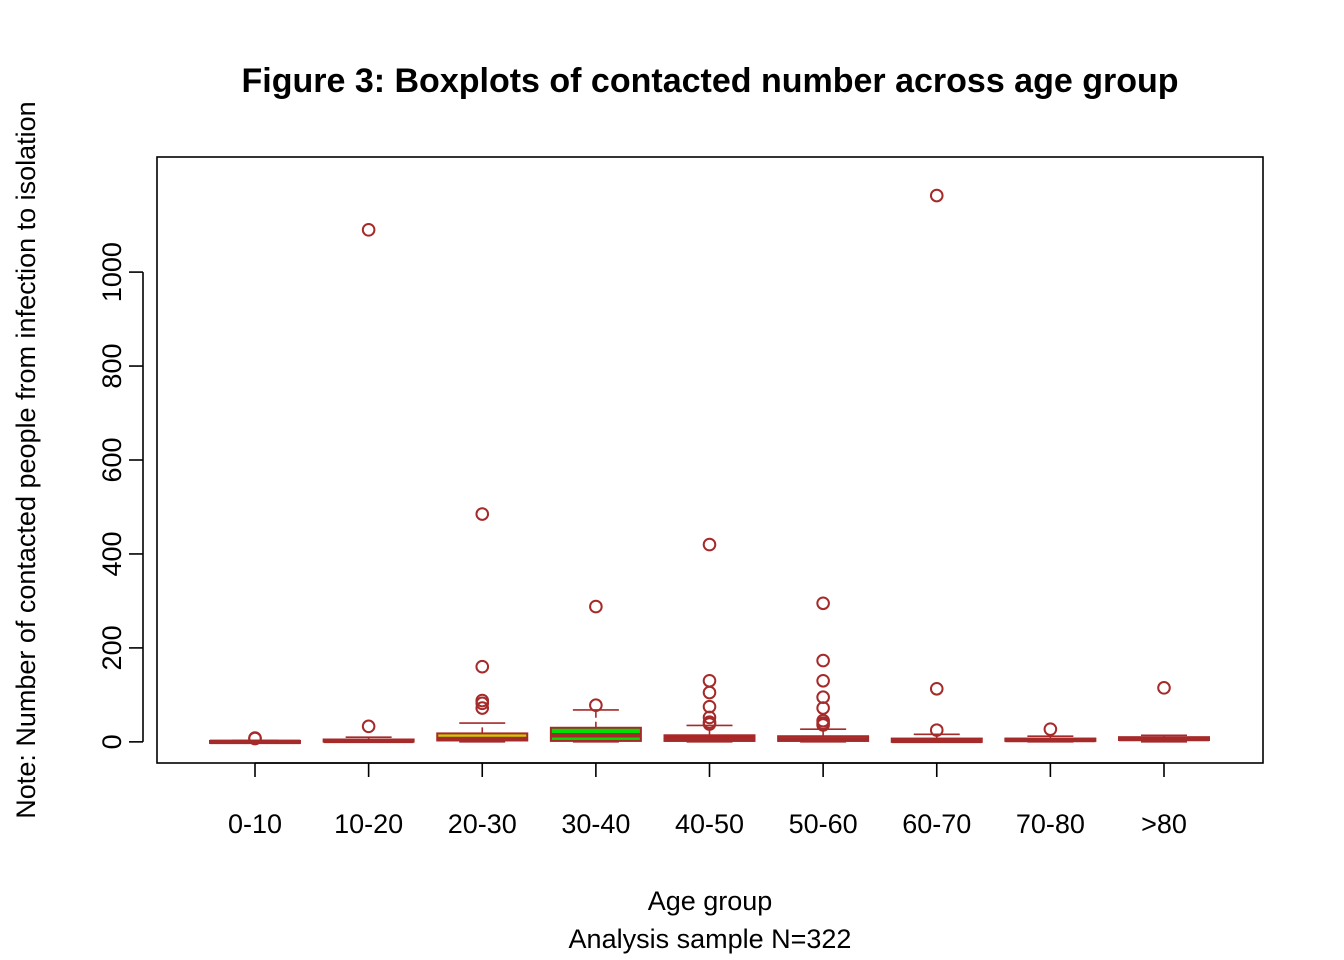 The width and height of the screenshot is (1344, 960). Describe the element at coordinates (112, 272) in the screenshot. I see `y-tick-label: 1000` at that location.